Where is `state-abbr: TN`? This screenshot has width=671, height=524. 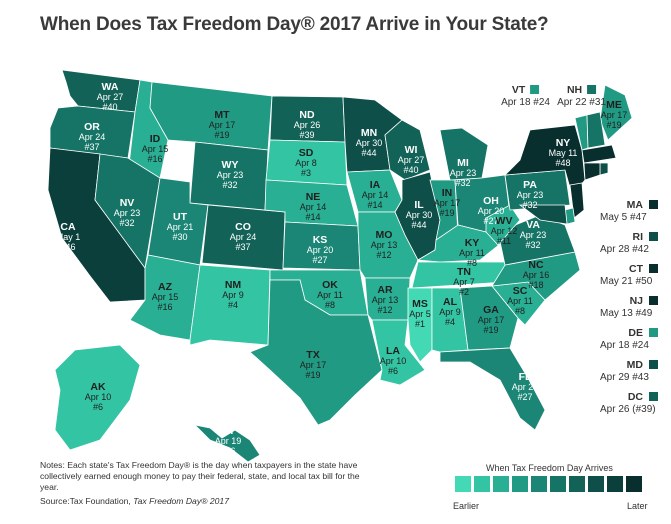
state-abbr: TN is located at coordinates (463, 272).